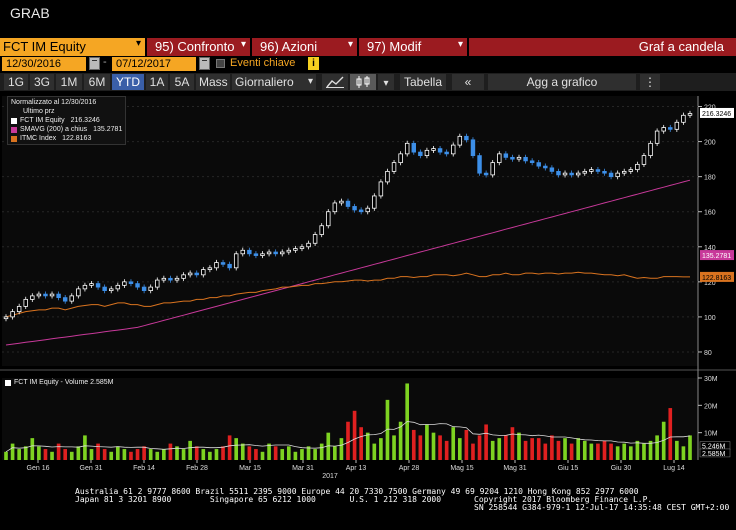 Image resolution: width=736 pixels, height=530 pixels. What do you see at coordinates (274, 82) in the screenshot?
I see `frequency-select: Giornaliero ▾` at bounding box center [274, 82].